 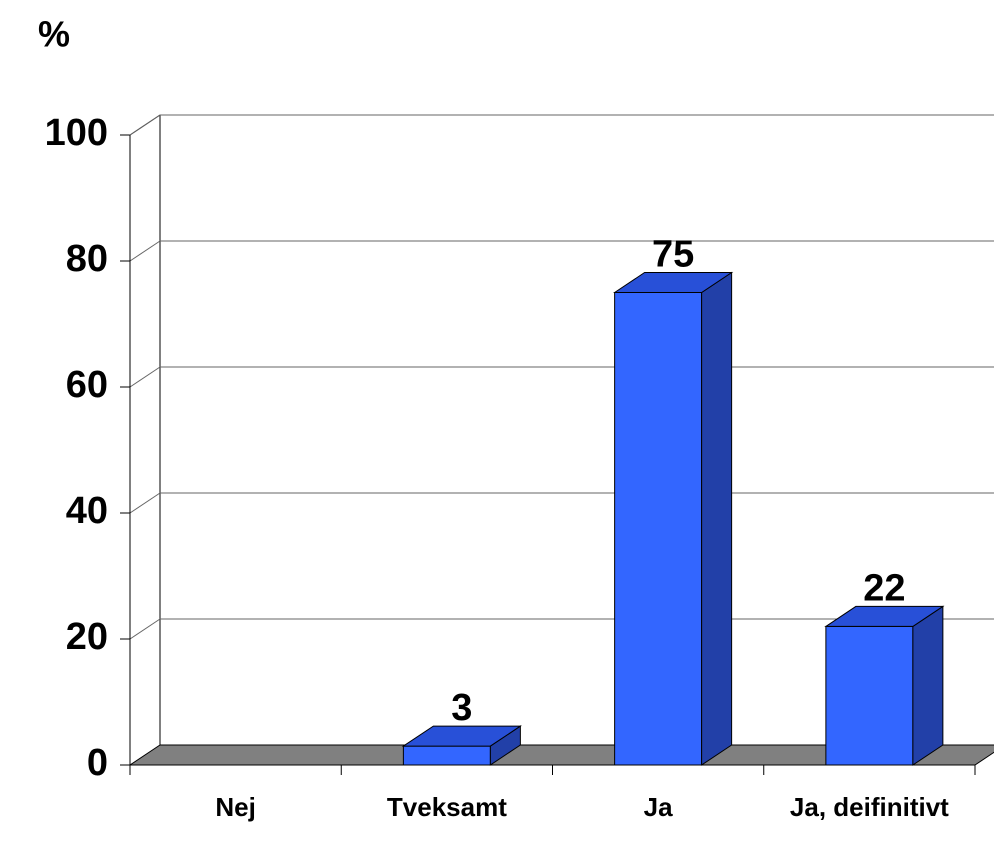 What do you see at coordinates (673, 255) in the screenshot?
I see `value-label: 75` at bounding box center [673, 255].